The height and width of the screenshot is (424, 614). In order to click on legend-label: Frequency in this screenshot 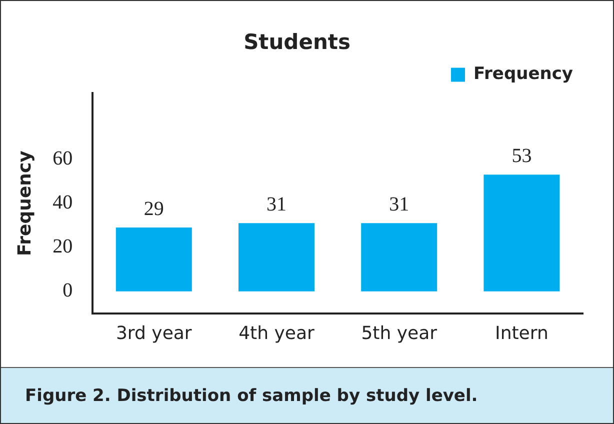, I will do `click(524, 74)`.